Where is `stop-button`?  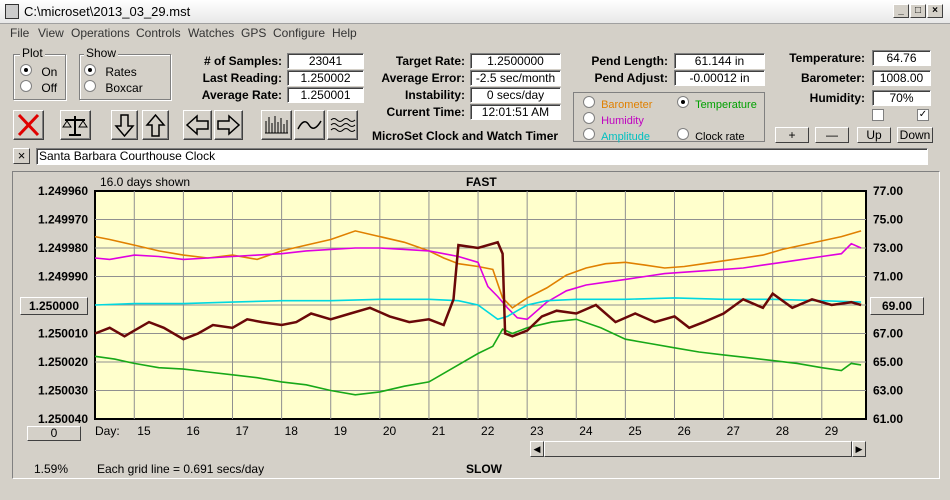
stop-button is located at coordinates (28, 125).